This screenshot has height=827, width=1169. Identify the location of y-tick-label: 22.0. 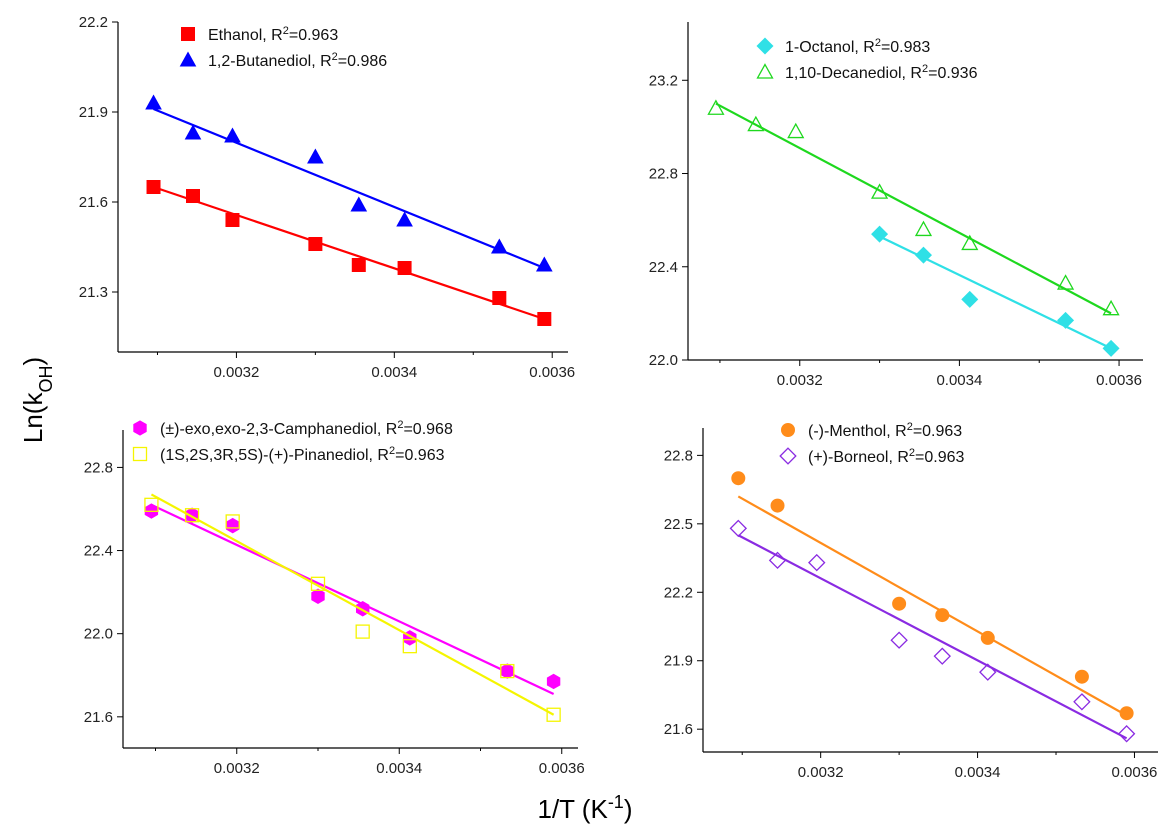
(663, 360).